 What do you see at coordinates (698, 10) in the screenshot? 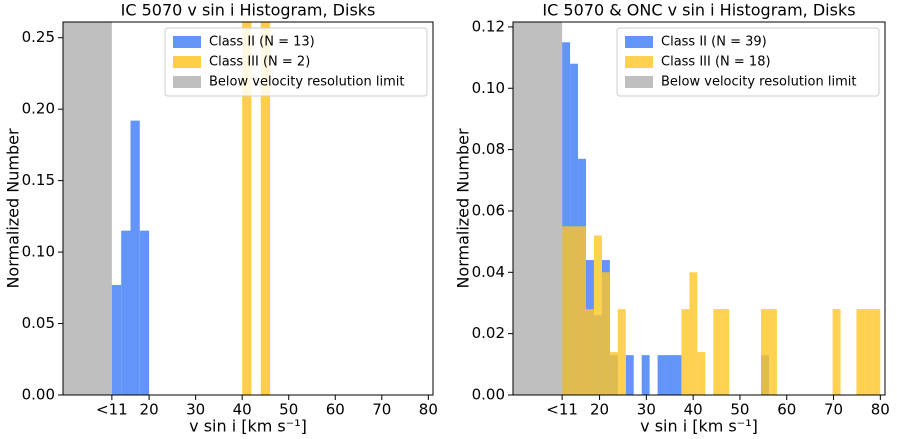
I see `chart-title: IC 5070 & ONC v sin i Histogram, Disks` at bounding box center [698, 10].